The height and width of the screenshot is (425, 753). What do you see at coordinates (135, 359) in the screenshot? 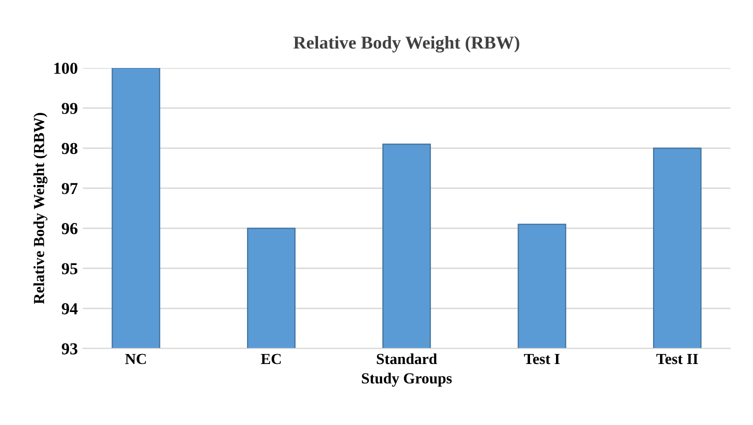
I see `x-tick-label: NC` at bounding box center [135, 359].